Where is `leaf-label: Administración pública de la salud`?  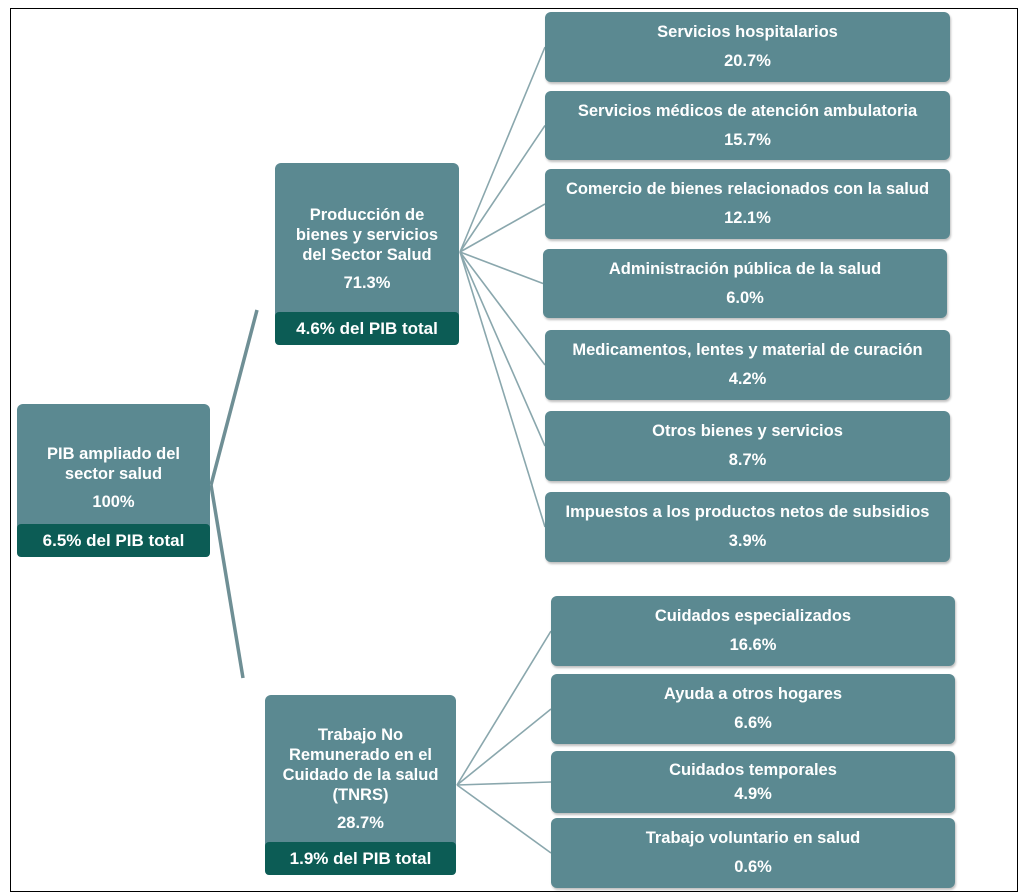
leaf-label: Administración pública de la salud is located at coordinates (745, 268).